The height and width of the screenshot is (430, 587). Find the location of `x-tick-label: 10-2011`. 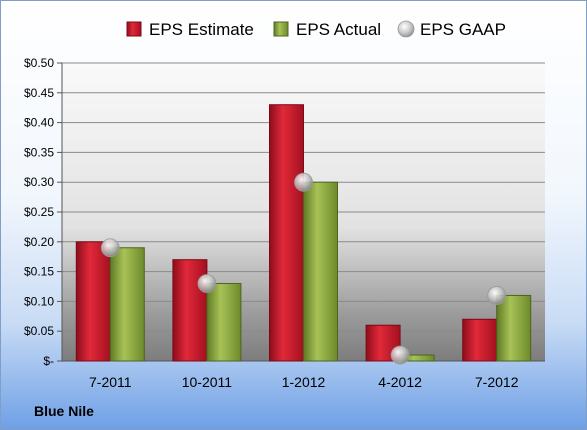

x-tick-label: 10-2011 is located at coordinates (207, 382).